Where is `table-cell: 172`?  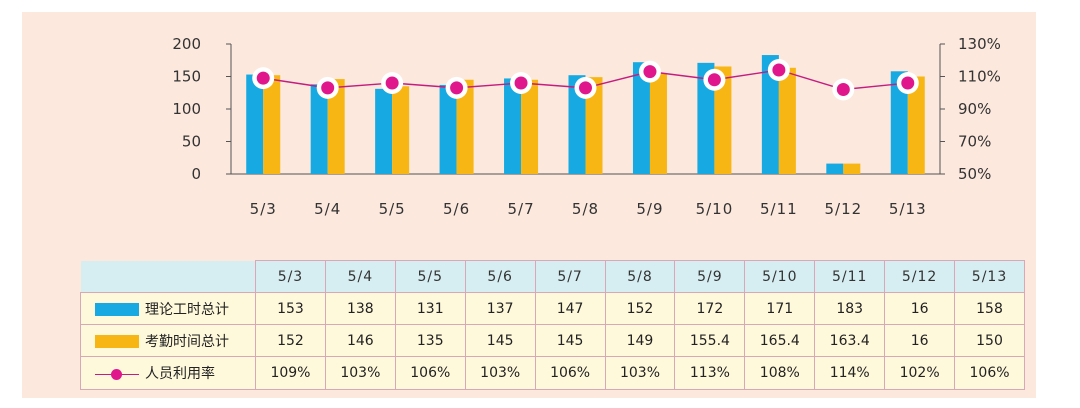
table-cell: 172 is located at coordinates (710, 308).